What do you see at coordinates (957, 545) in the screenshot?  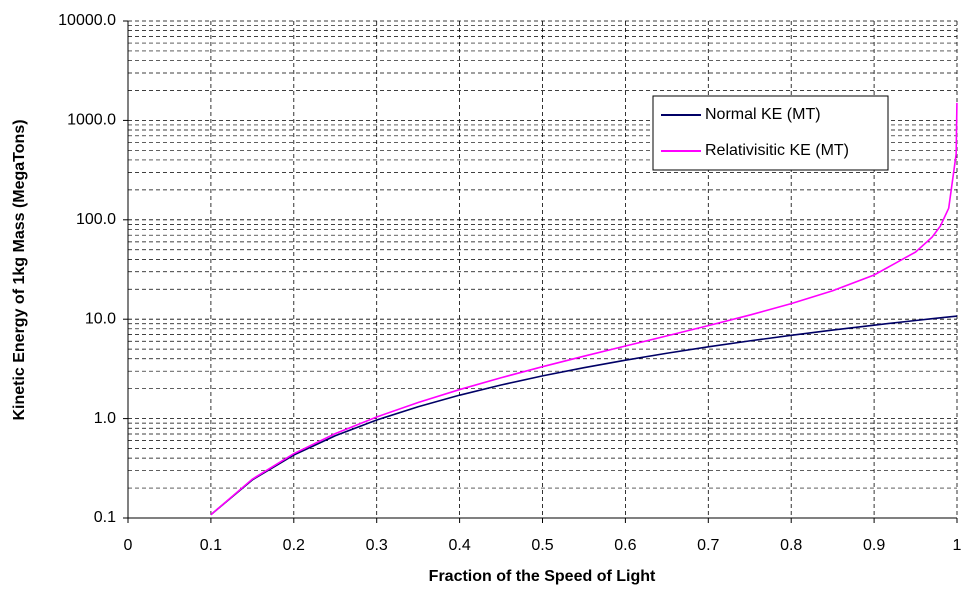 I see `x-tick-label: 1` at bounding box center [957, 545].